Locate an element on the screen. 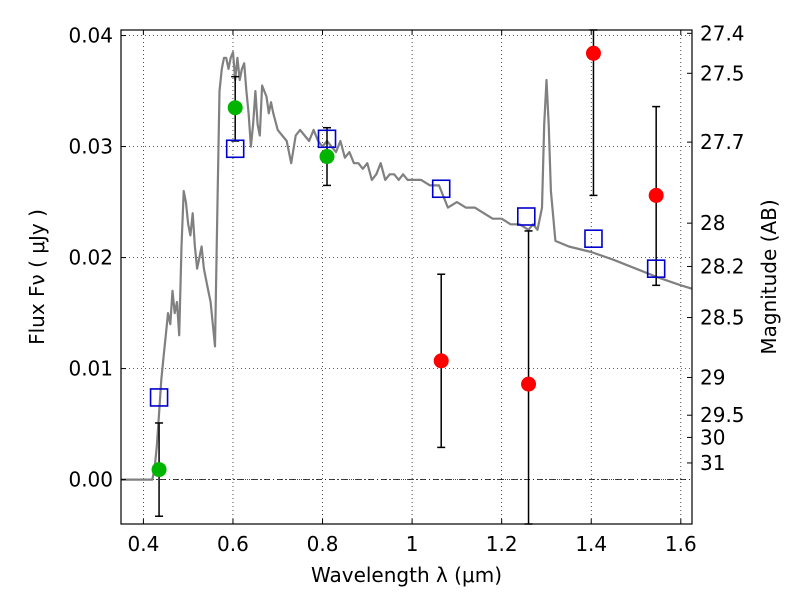  x-tick-label: 1.2 is located at coordinates (502, 544).